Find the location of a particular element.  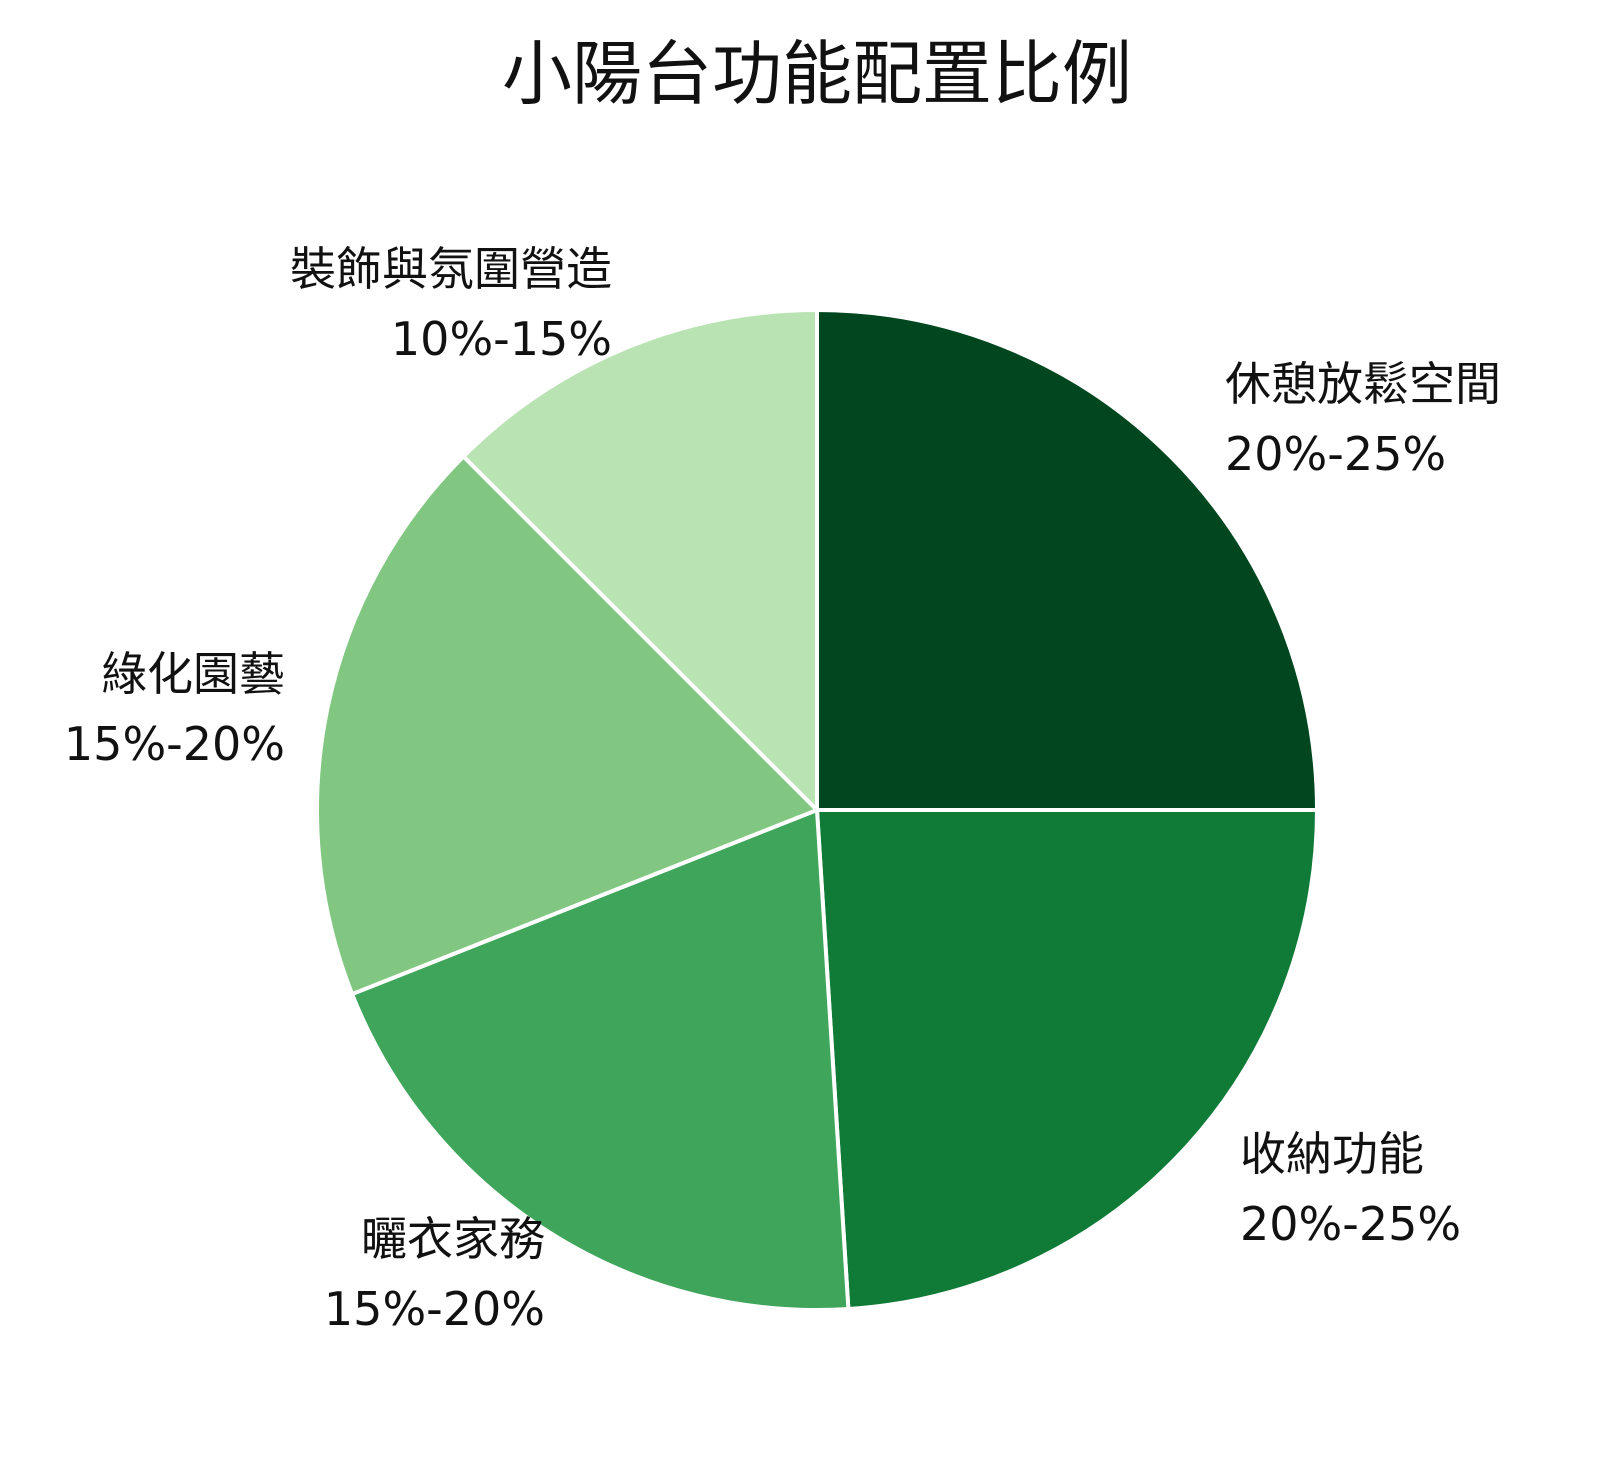

slice-label: 裝飾與氛圍營造 is located at coordinates (451, 269).